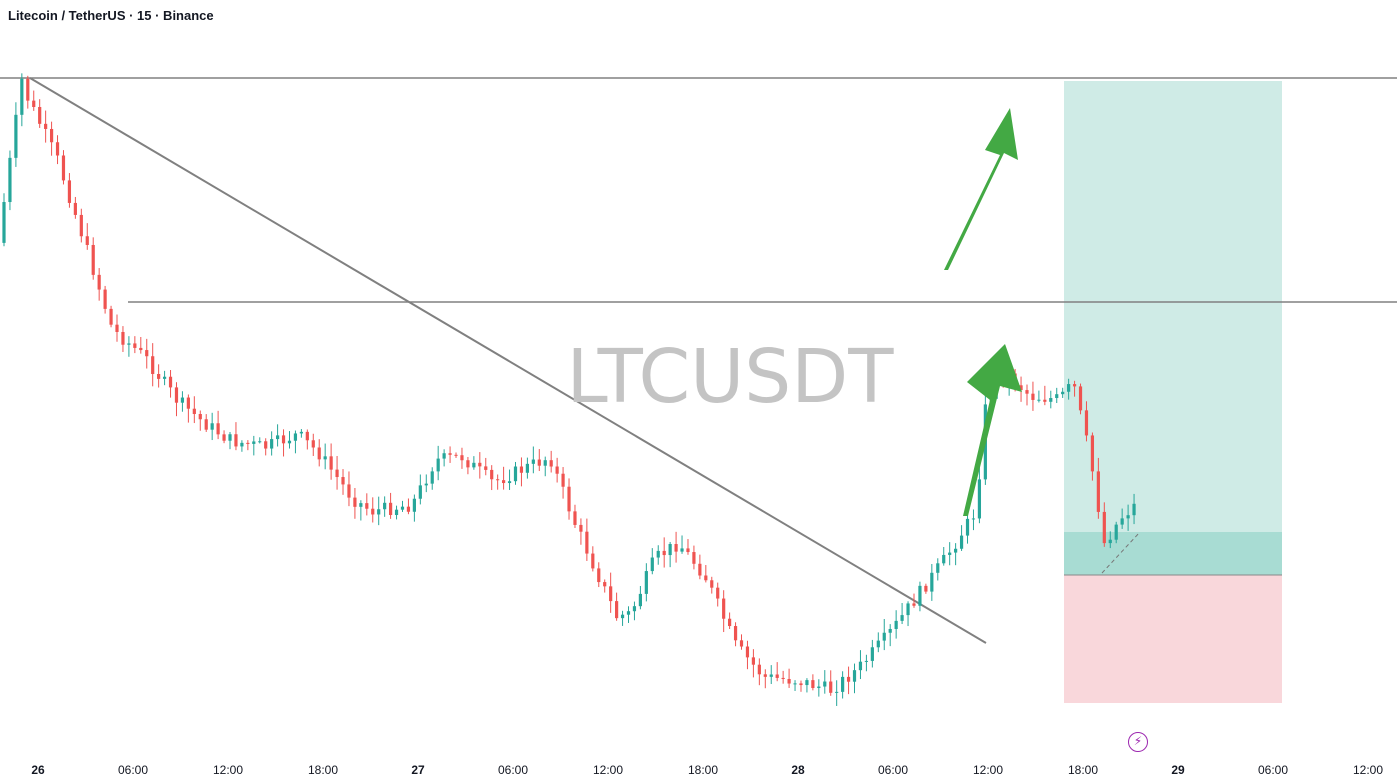 The width and height of the screenshot is (1397, 784). What do you see at coordinates (798, 770) in the screenshot?
I see `x-tick-label: 28` at bounding box center [798, 770].